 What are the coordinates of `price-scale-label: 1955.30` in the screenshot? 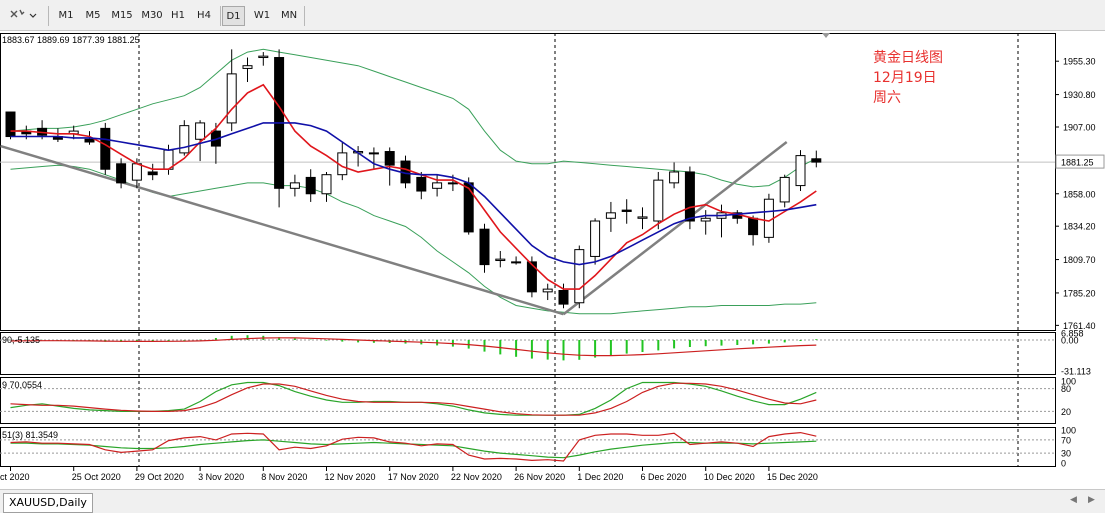 It's located at (1079, 62).